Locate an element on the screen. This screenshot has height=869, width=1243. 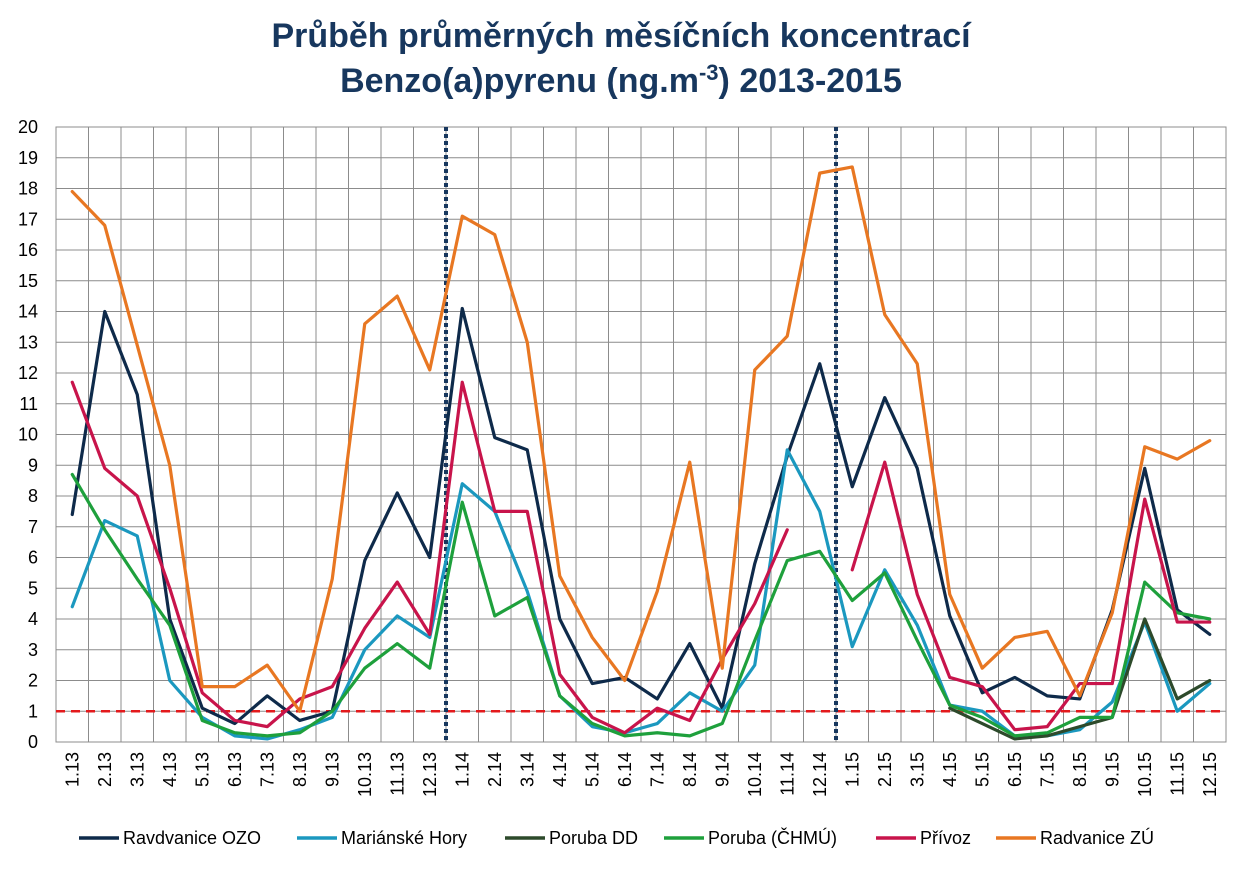
y-tick-label: 3 is located at coordinates (33, 650).